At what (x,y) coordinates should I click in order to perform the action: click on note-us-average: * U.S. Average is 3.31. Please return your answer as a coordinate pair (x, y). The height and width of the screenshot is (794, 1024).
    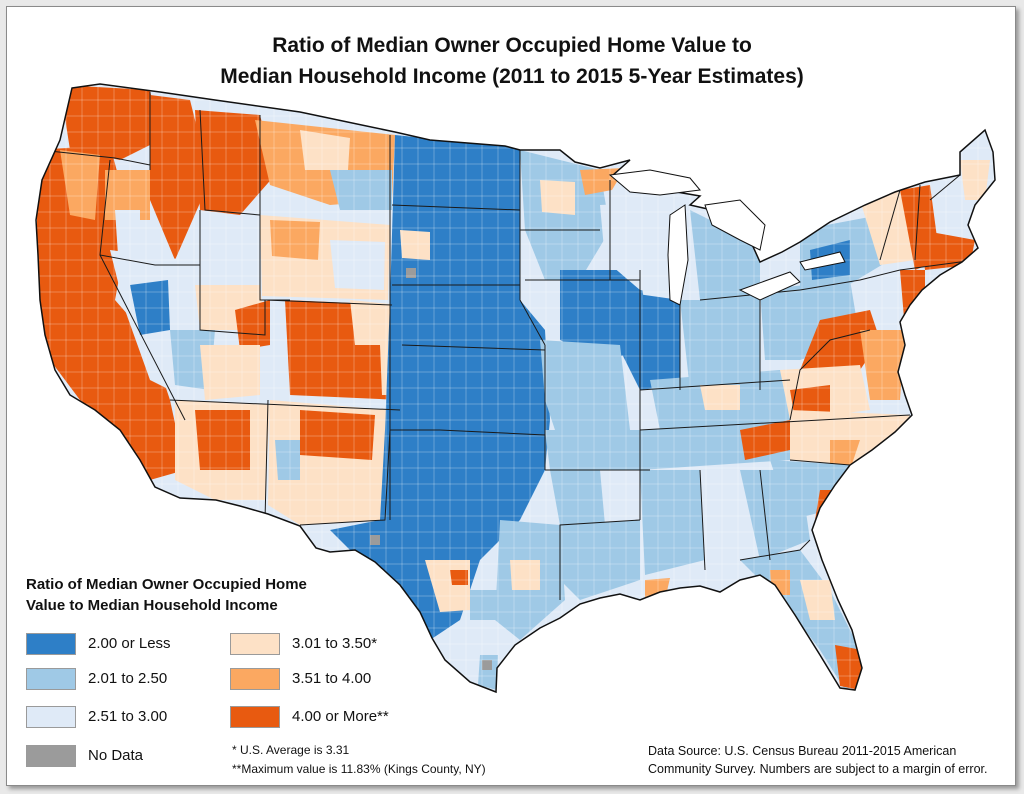
    Looking at the image, I should click on (291, 750).